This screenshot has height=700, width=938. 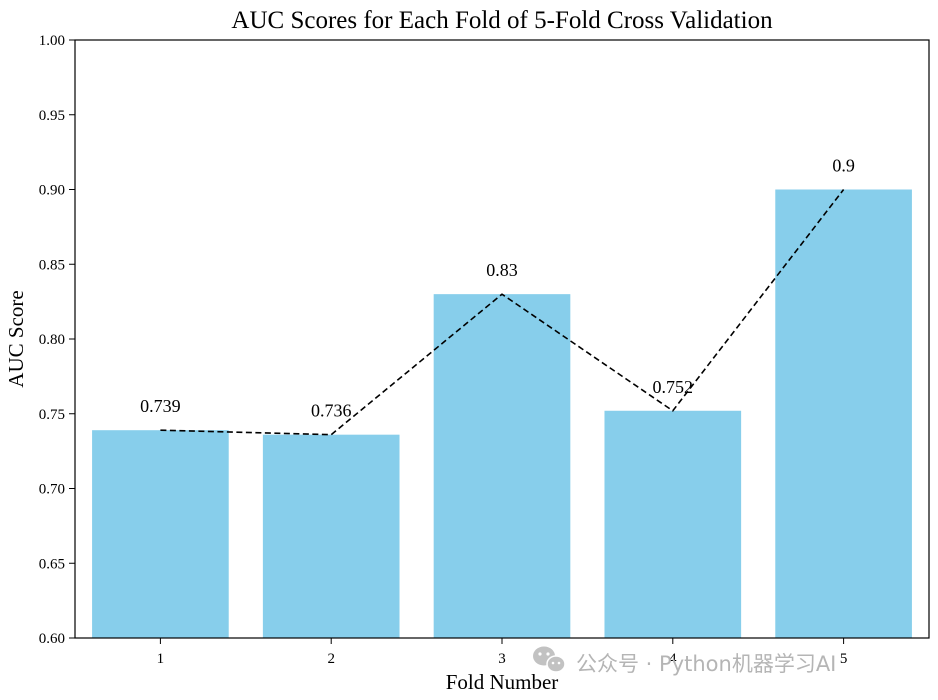 I want to click on value-label-fold-4: 0.752, so click(x=673, y=387).